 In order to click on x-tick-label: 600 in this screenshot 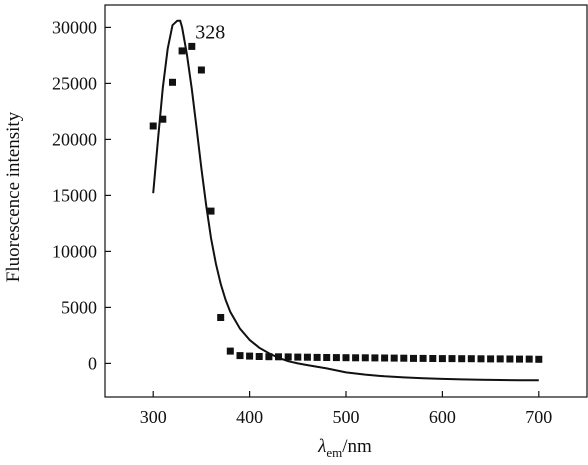, I will do `click(442, 417)`.